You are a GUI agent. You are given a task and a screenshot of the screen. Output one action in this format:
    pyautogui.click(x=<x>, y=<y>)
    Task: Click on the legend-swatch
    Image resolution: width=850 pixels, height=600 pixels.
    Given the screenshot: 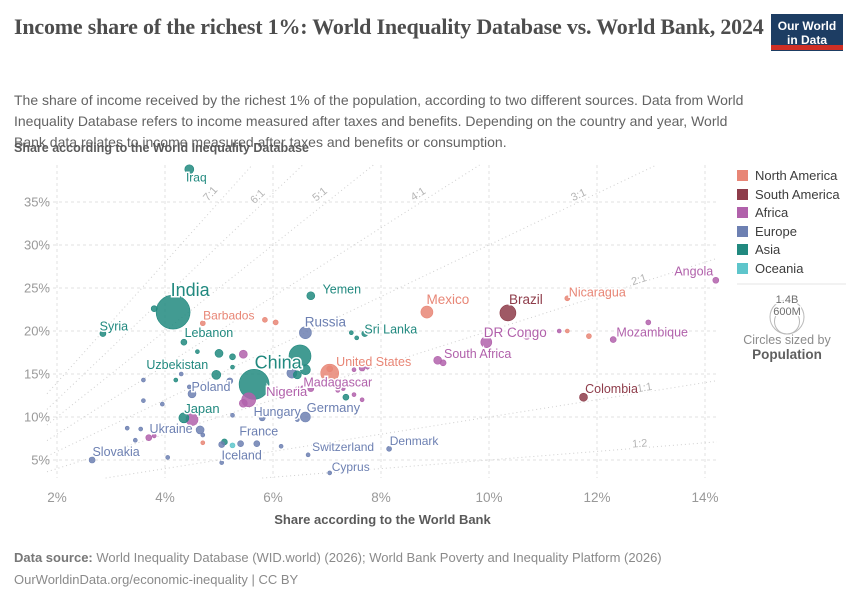 What is the action you would take?
    pyautogui.click(x=742, y=213)
    